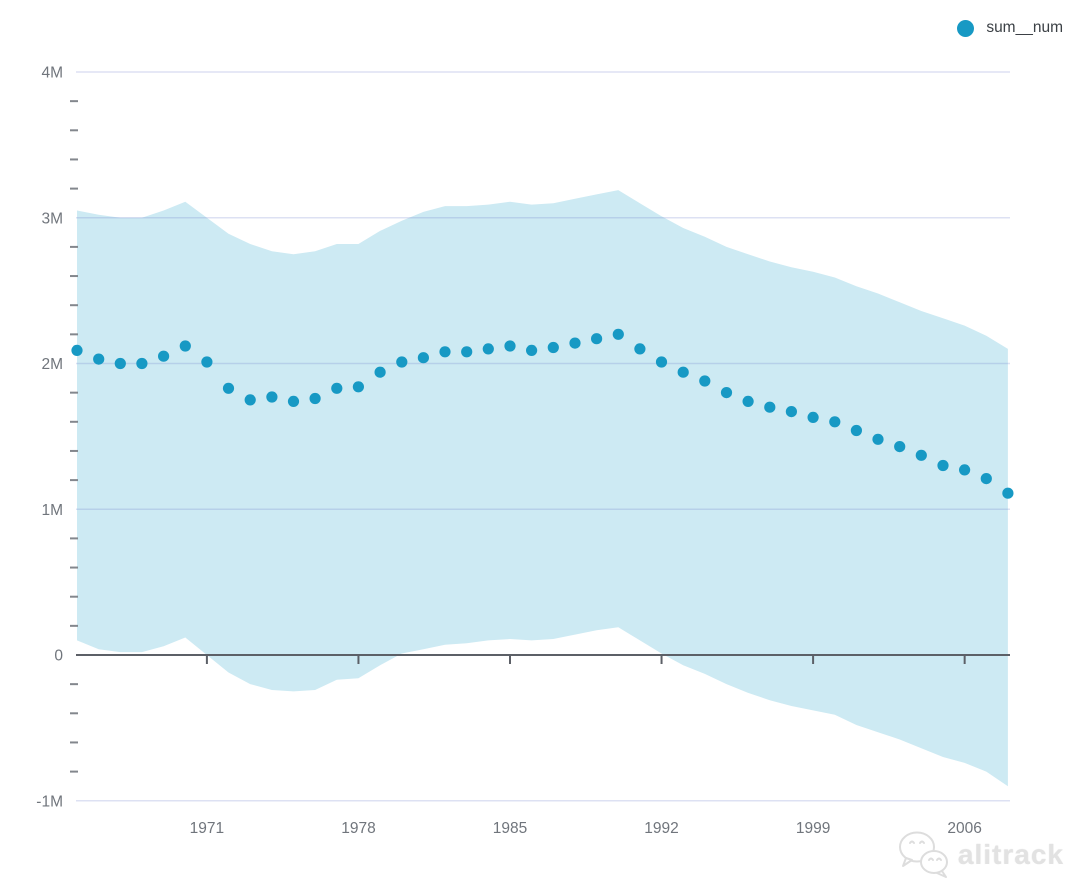  Describe the element at coordinates (52, 510) in the screenshot. I see `y-axis-label: 1M` at that location.